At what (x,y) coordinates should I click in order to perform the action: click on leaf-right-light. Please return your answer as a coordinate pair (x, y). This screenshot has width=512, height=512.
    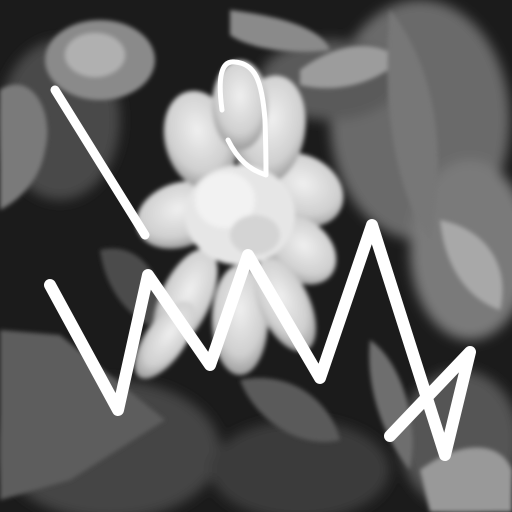
    Looking at the image, I should click on (471, 265).